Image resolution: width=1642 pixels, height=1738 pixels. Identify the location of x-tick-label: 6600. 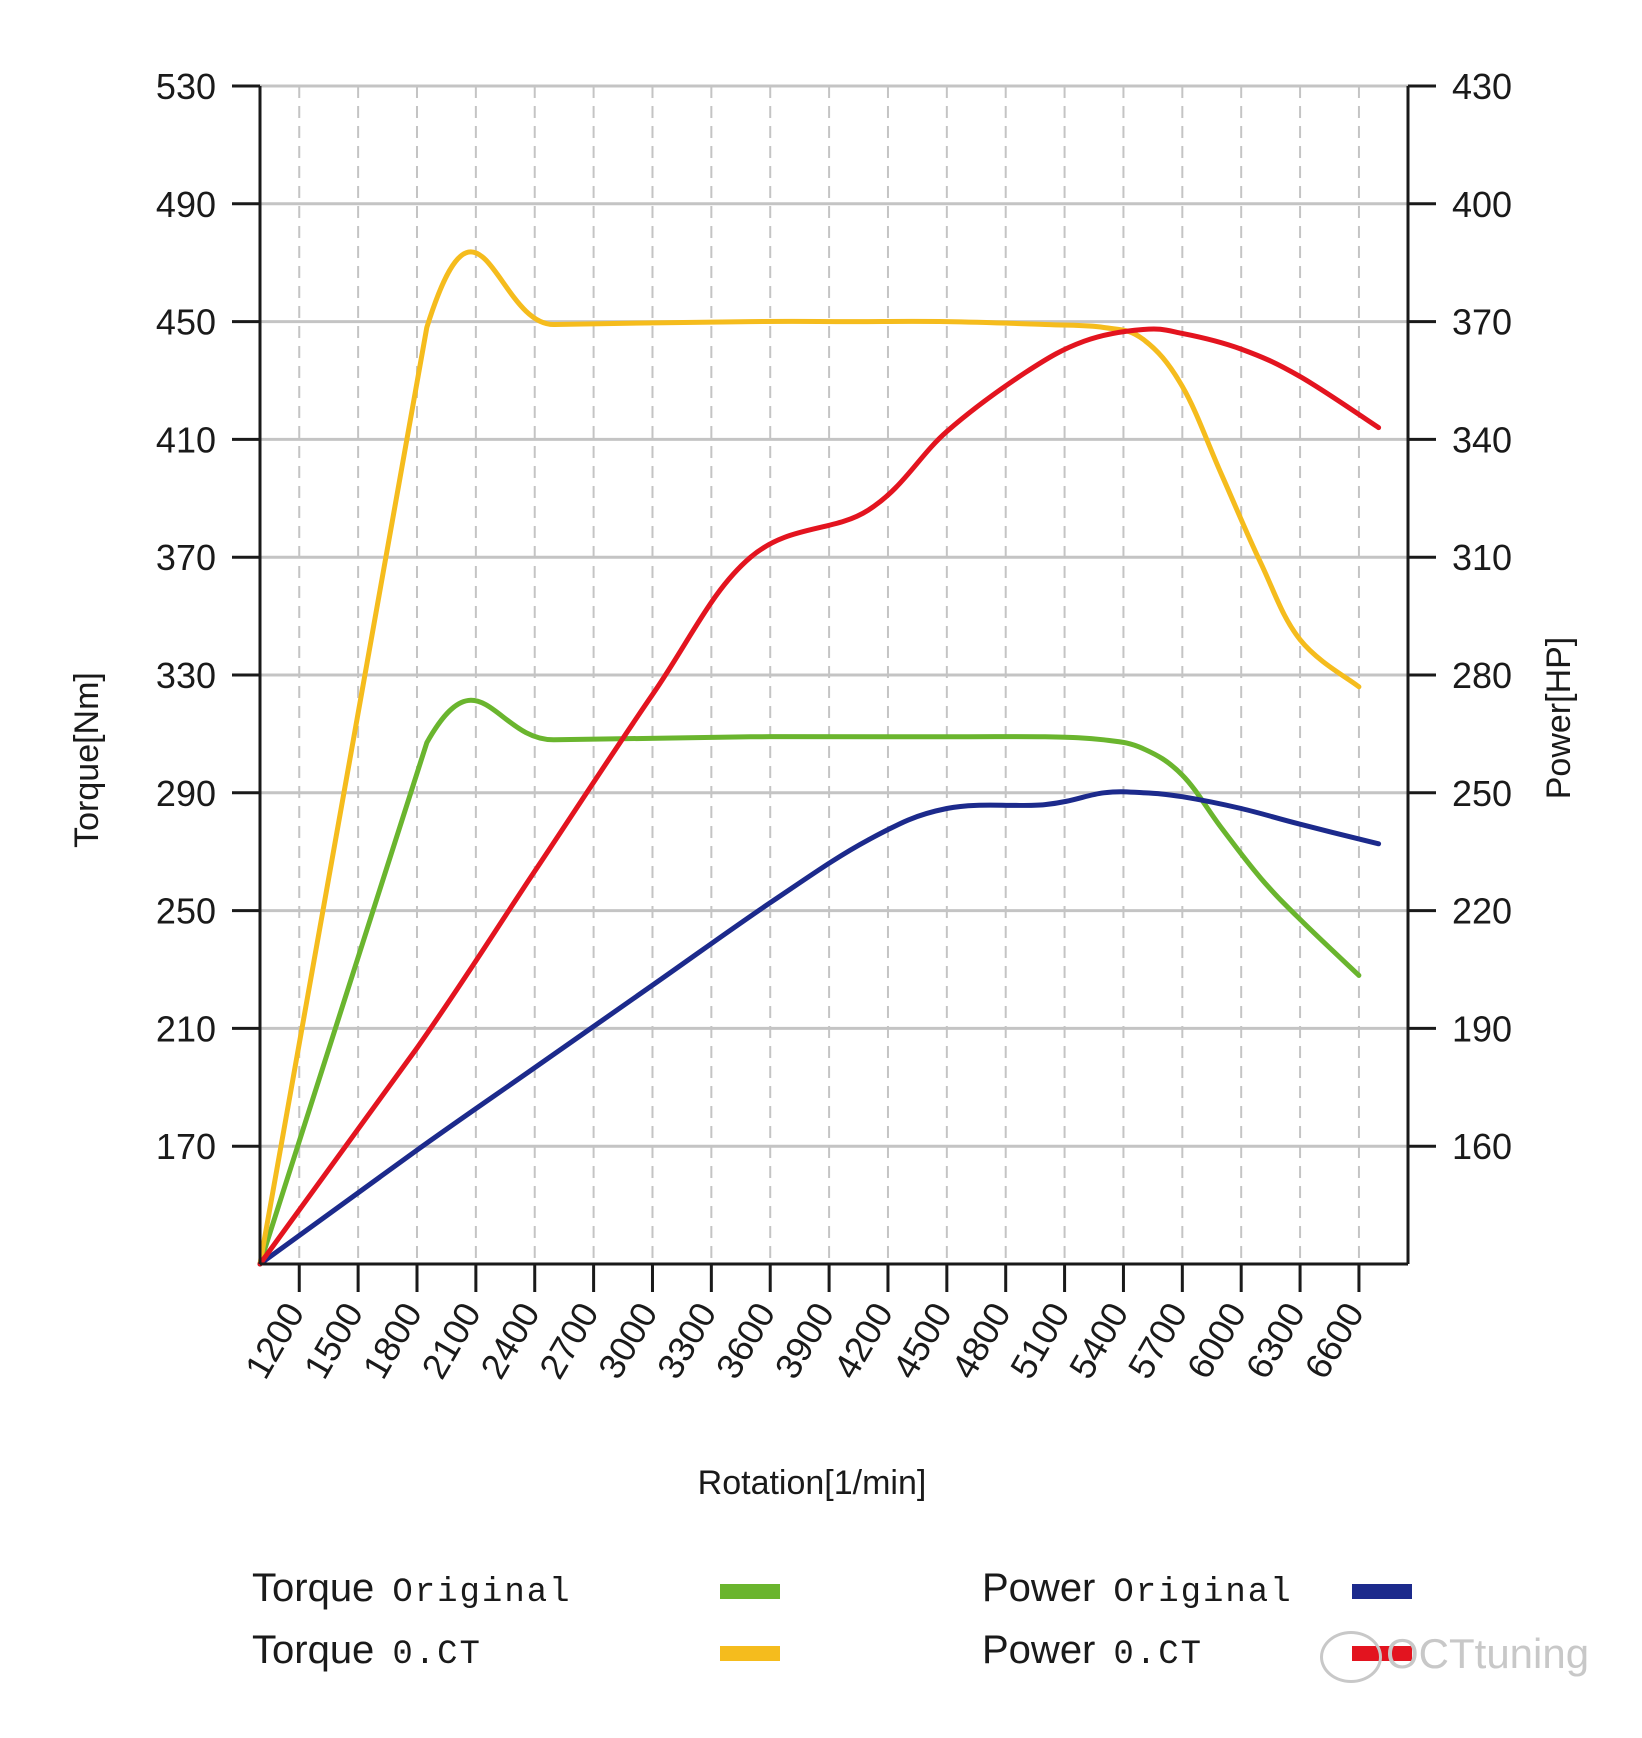
(1334, 1341).